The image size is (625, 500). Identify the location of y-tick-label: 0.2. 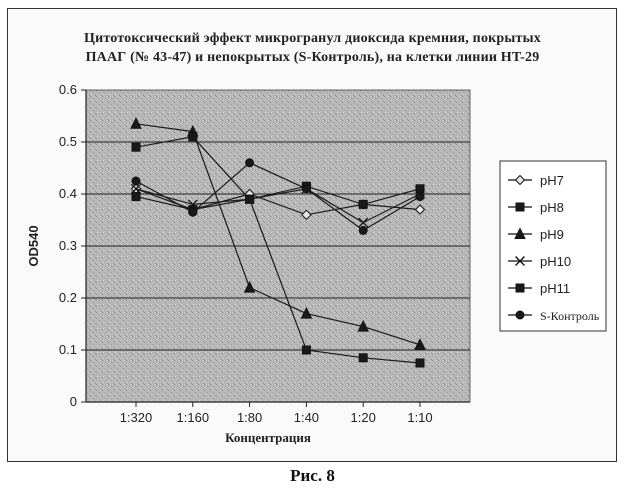
(68, 297).